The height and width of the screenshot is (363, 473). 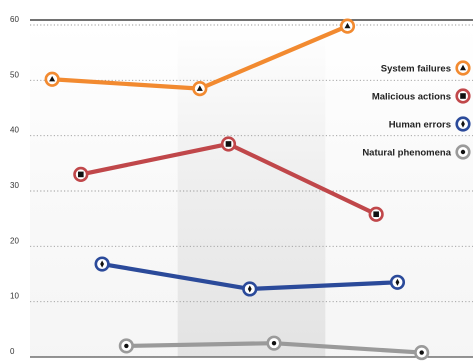 I want to click on legend-entry-label: Malicious actions, so click(x=411, y=97).